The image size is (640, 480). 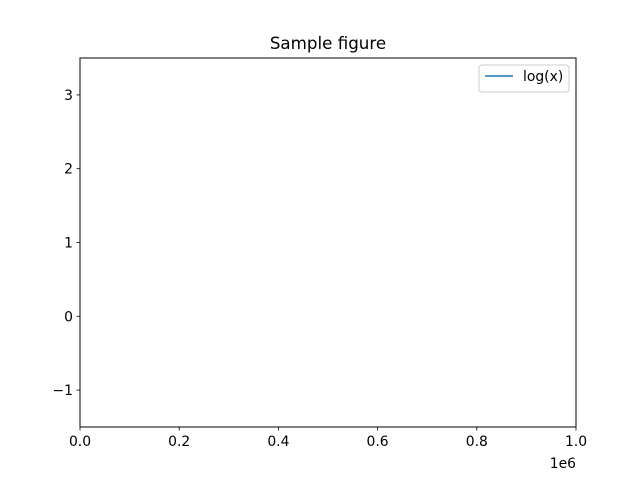 I want to click on y-tick-label: 0, so click(x=68, y=317).